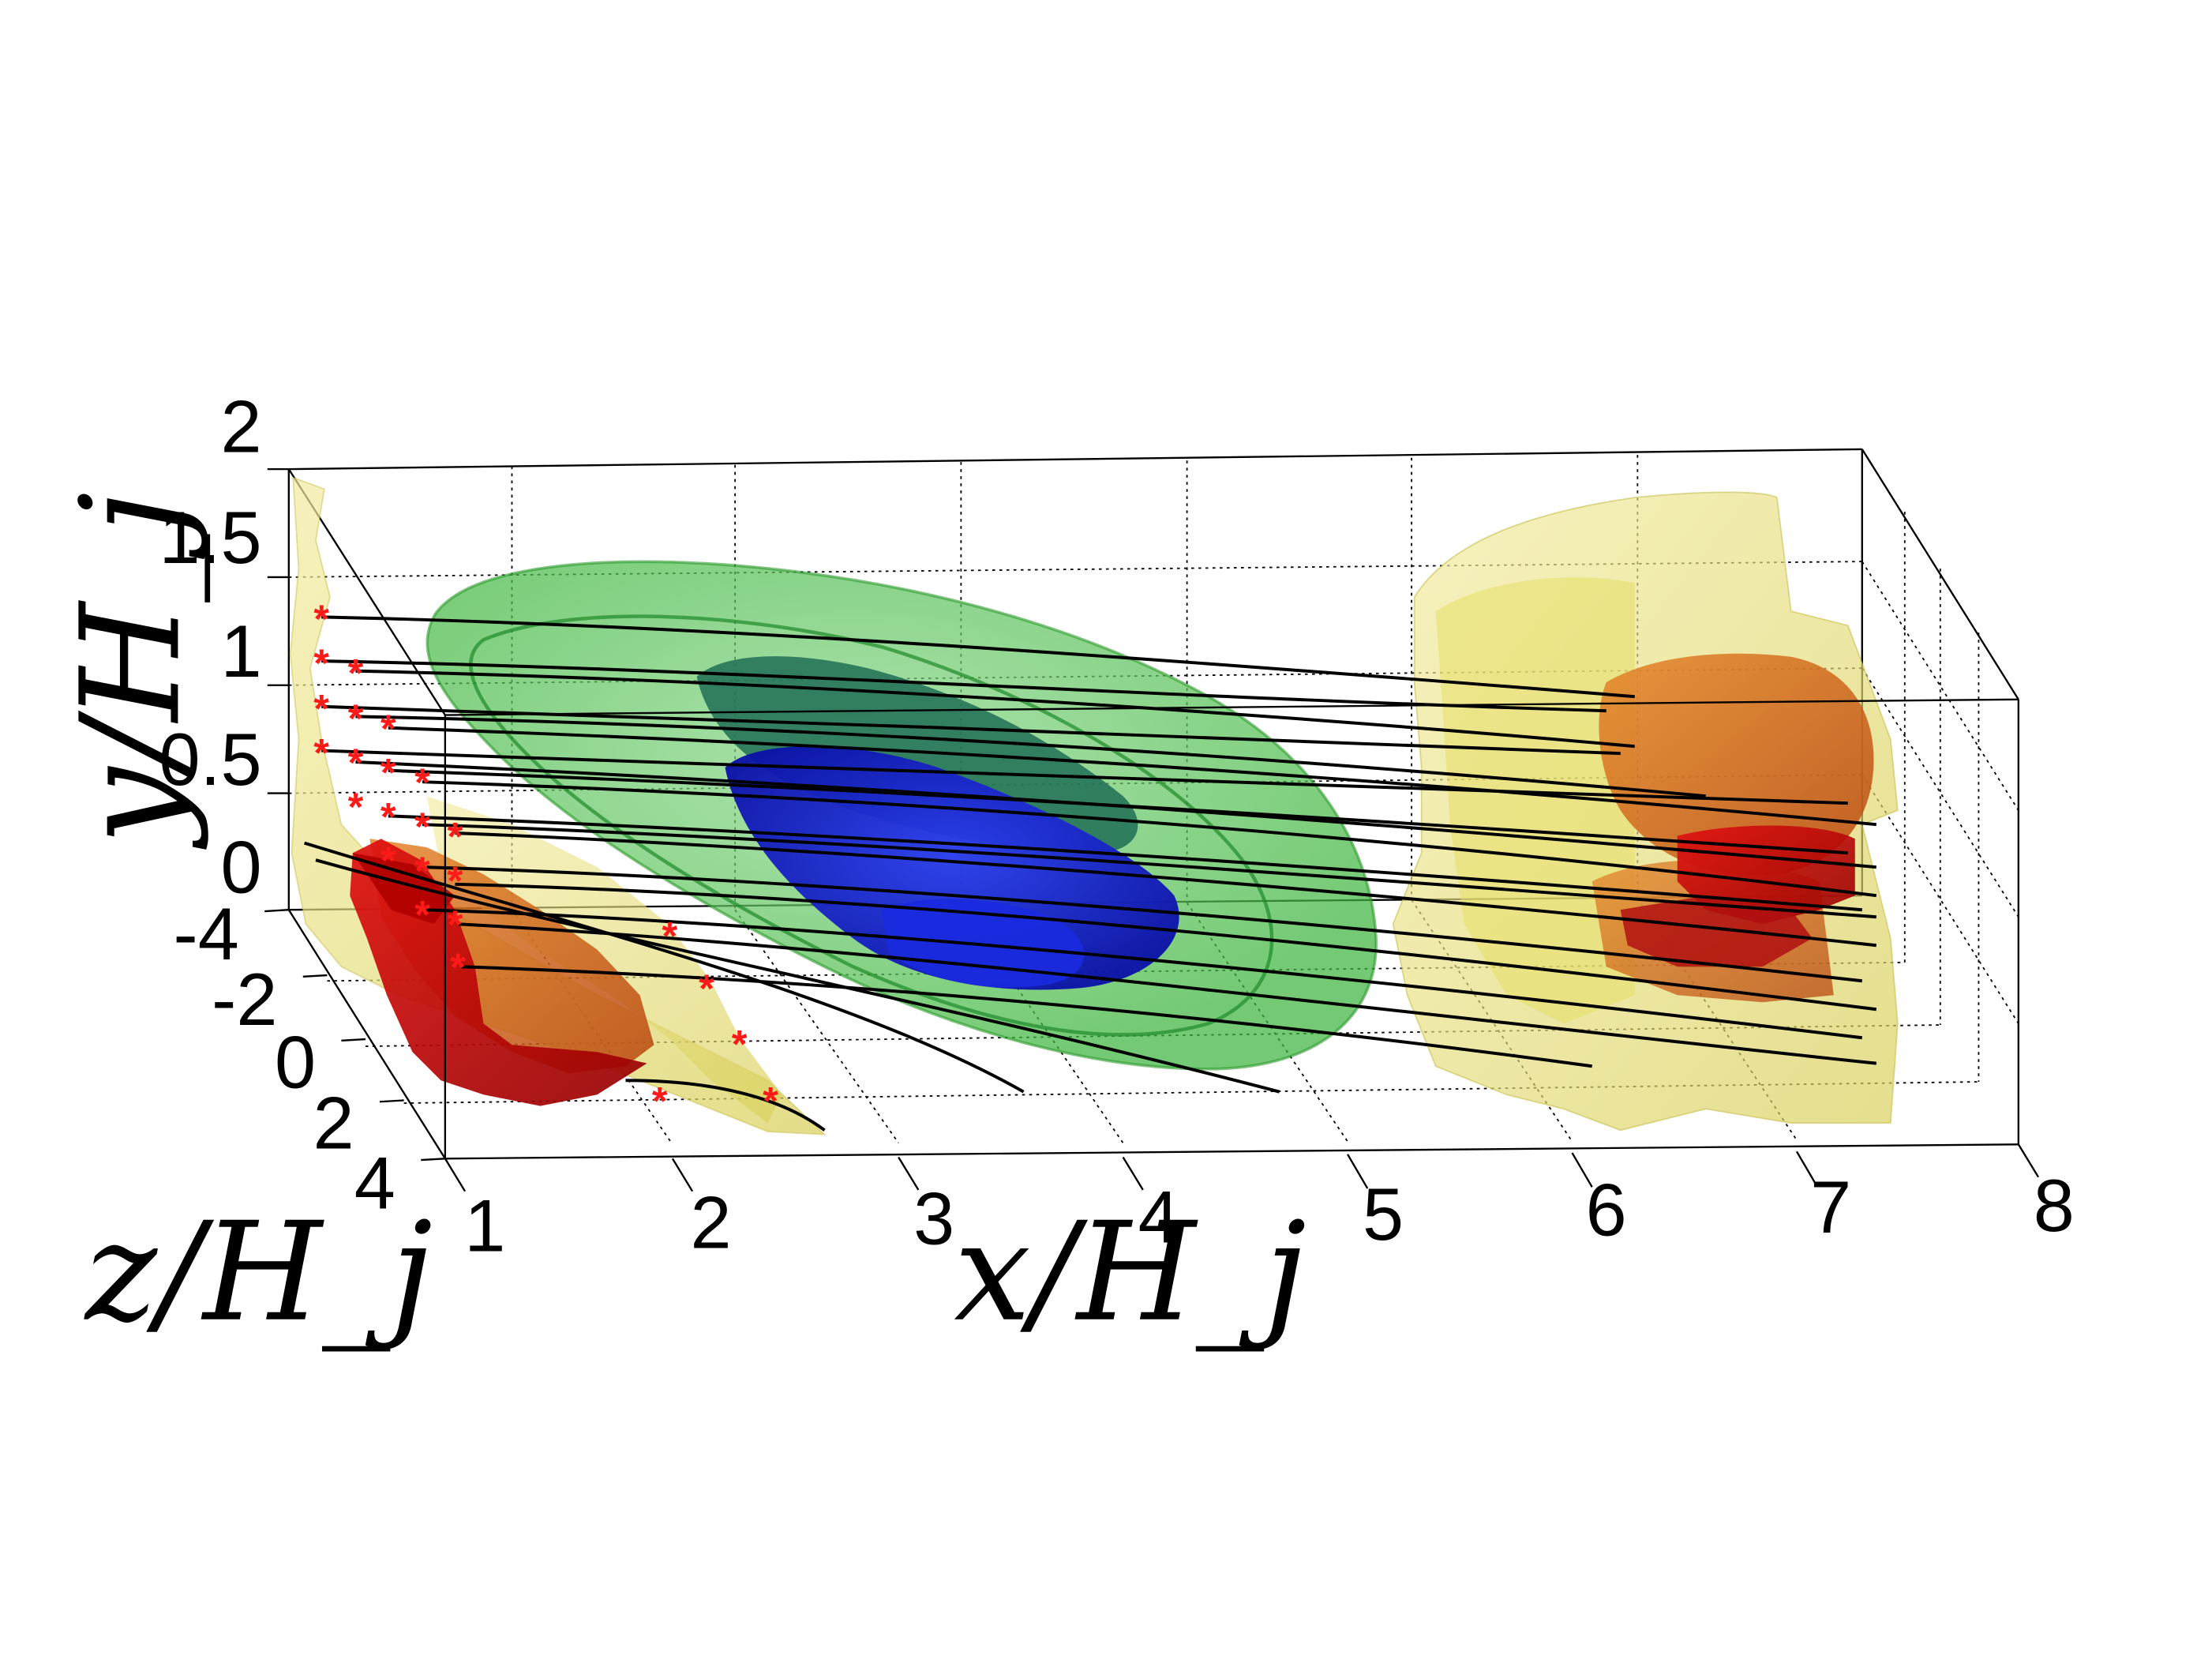 The height and width of the screenshot is (1659, 2212). What do you see at coordinates (207, 933) in the screenshot?
I see `z-tick-label: -4` at bounding box center [207, 933].